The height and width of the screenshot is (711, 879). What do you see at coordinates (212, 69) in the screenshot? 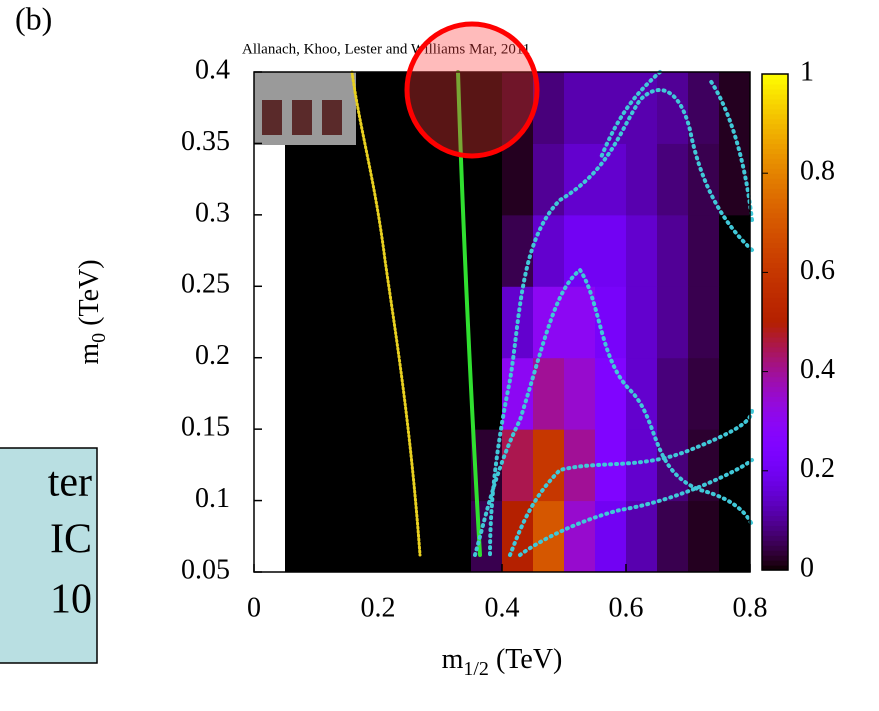
I see `y-tick-label: 0.4` at bounding box center [212, 69].